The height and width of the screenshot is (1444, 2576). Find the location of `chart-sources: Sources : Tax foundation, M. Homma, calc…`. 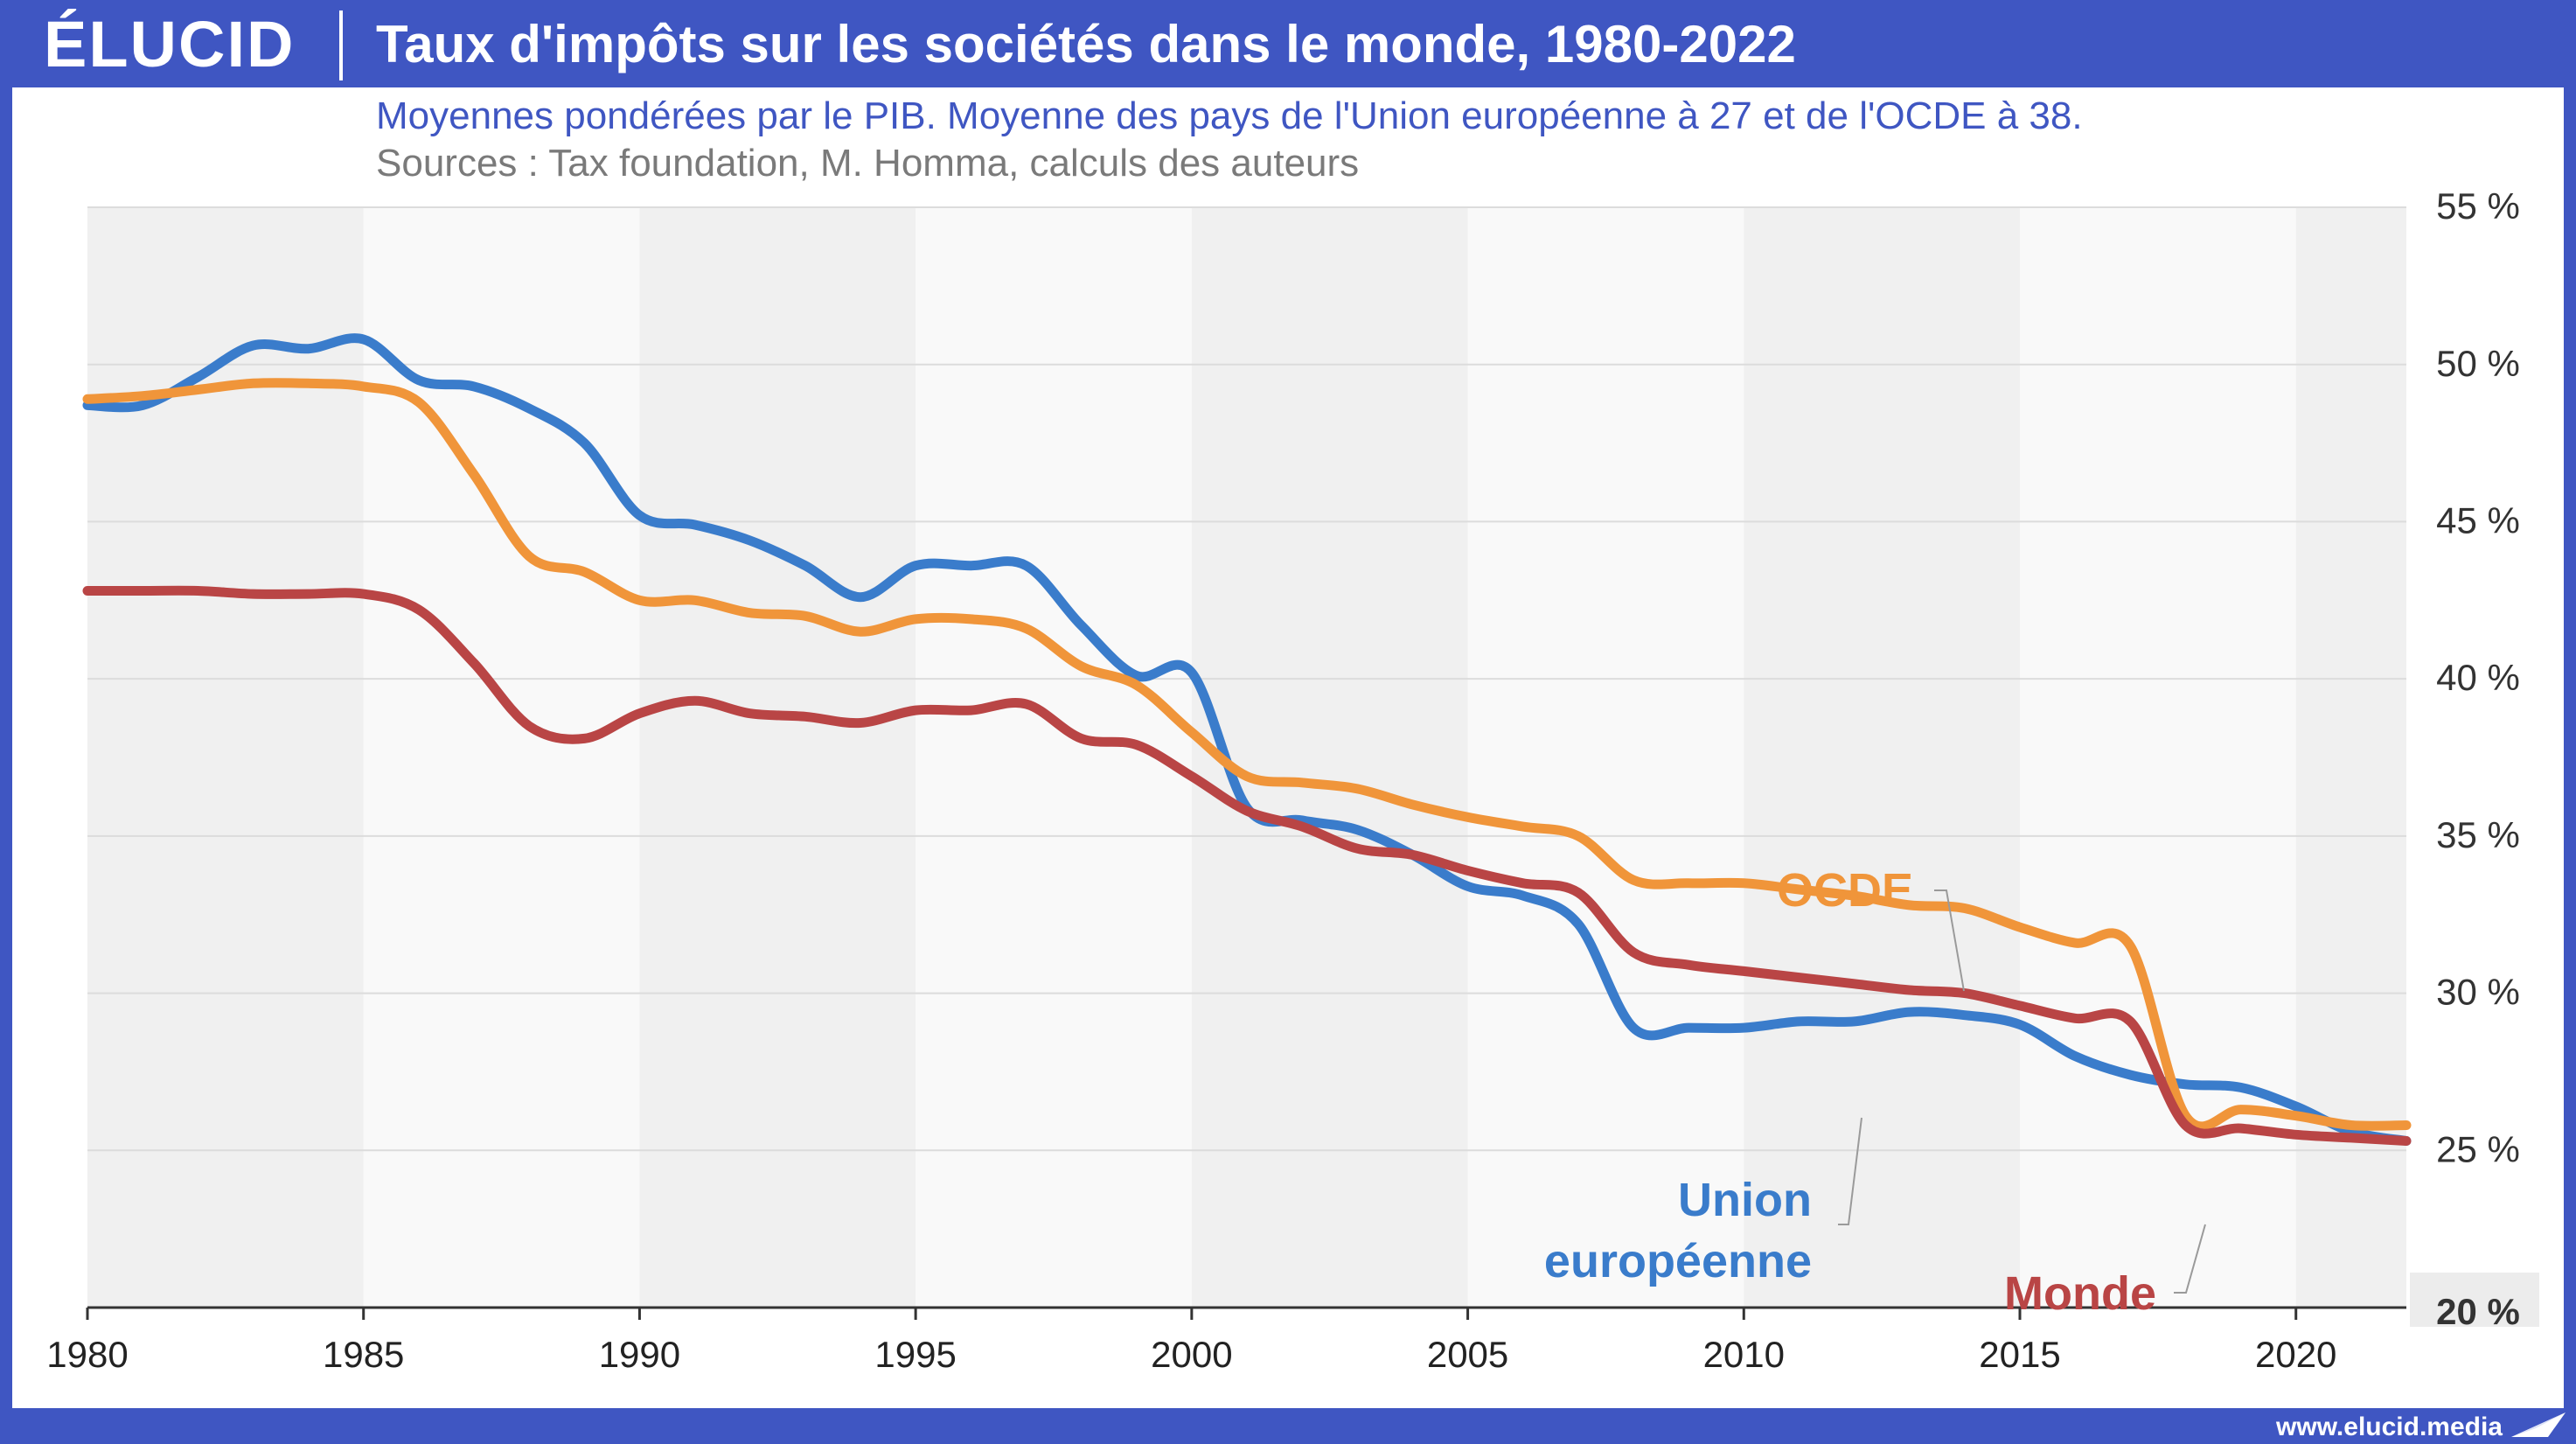

chart-sources: Sources : Tax foundation, M. Homma, calc… is located at coordinates (868, 163).